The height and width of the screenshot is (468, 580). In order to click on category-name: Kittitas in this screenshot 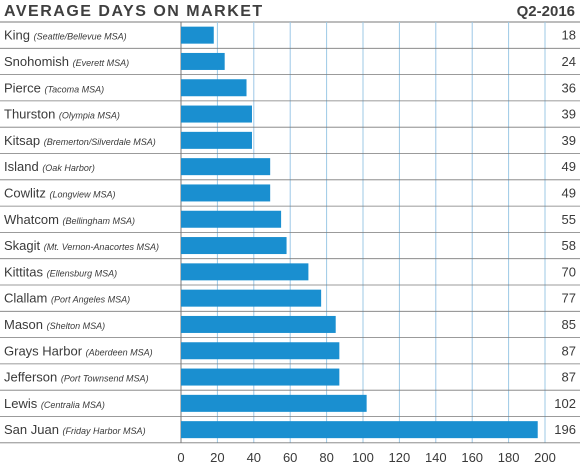, I will do `click(25, 271)`.